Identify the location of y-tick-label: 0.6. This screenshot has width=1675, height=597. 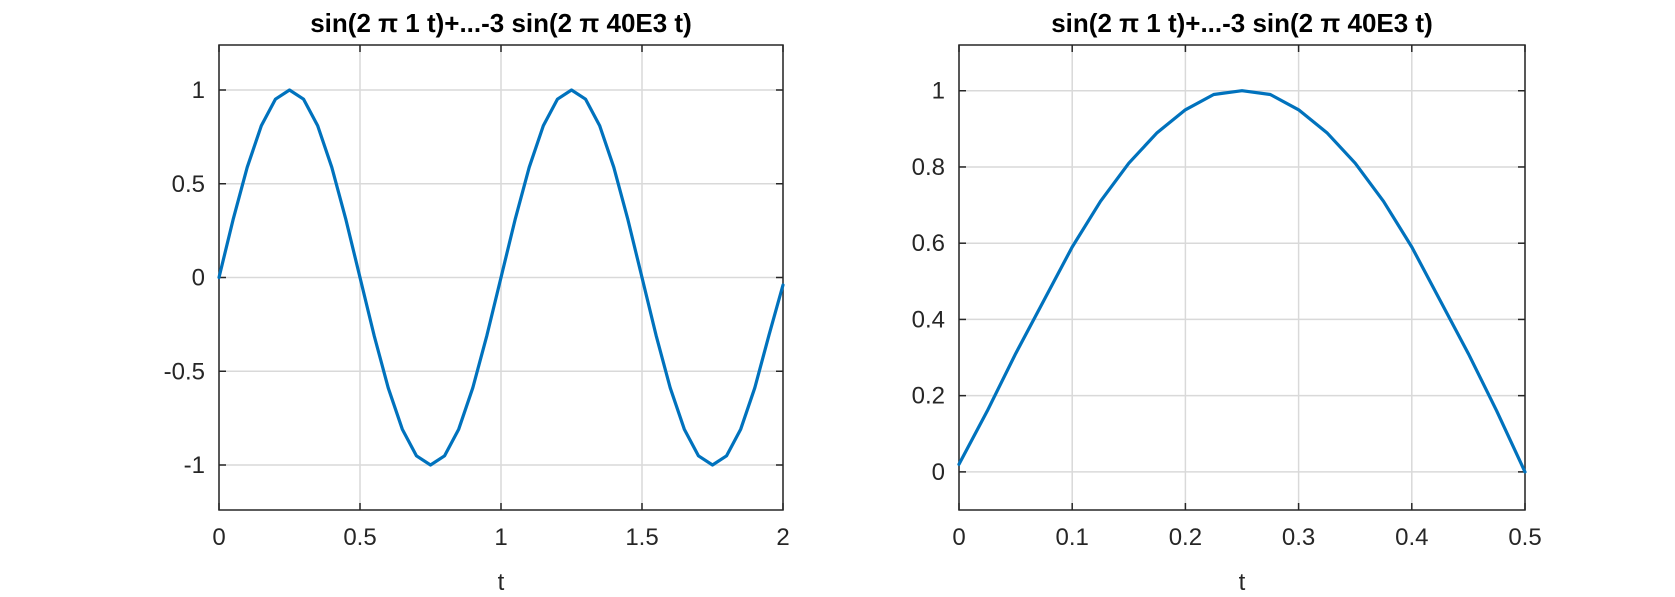
(928, 243).